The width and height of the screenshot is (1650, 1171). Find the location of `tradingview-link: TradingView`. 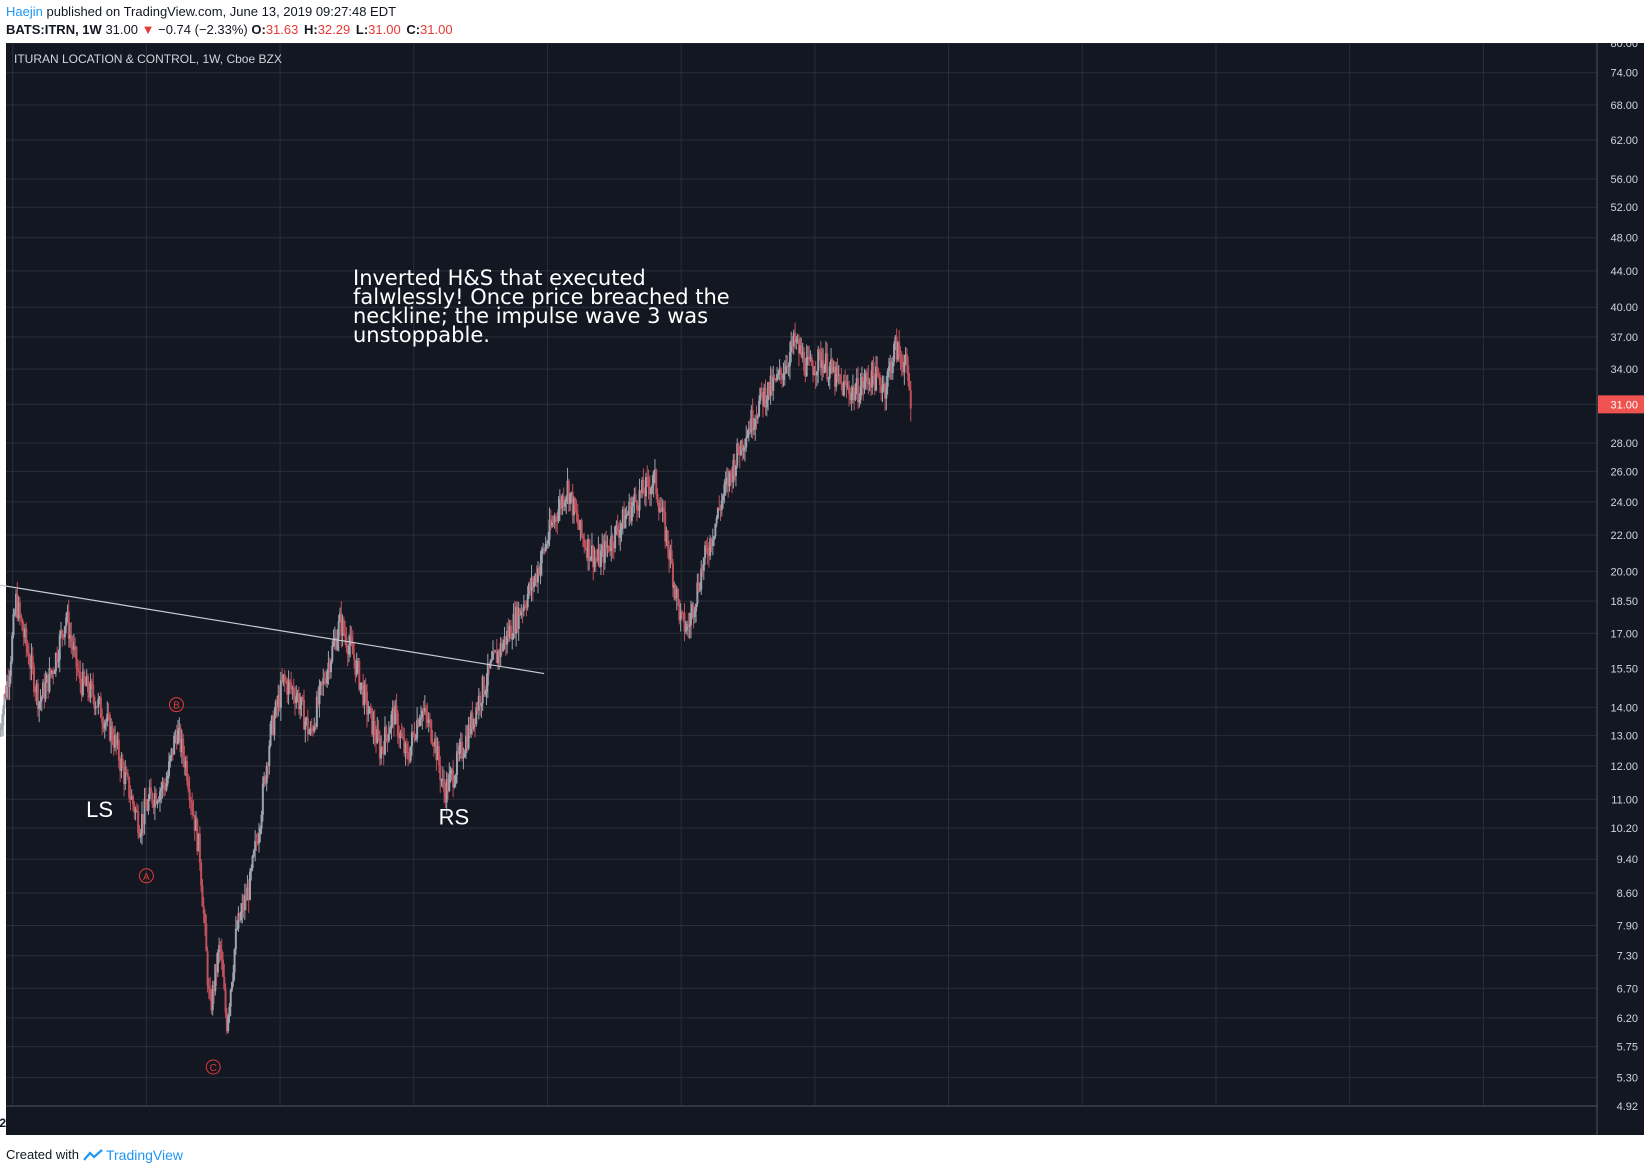

tradingview-link: TradingView is located at coordinates (144, 1155).